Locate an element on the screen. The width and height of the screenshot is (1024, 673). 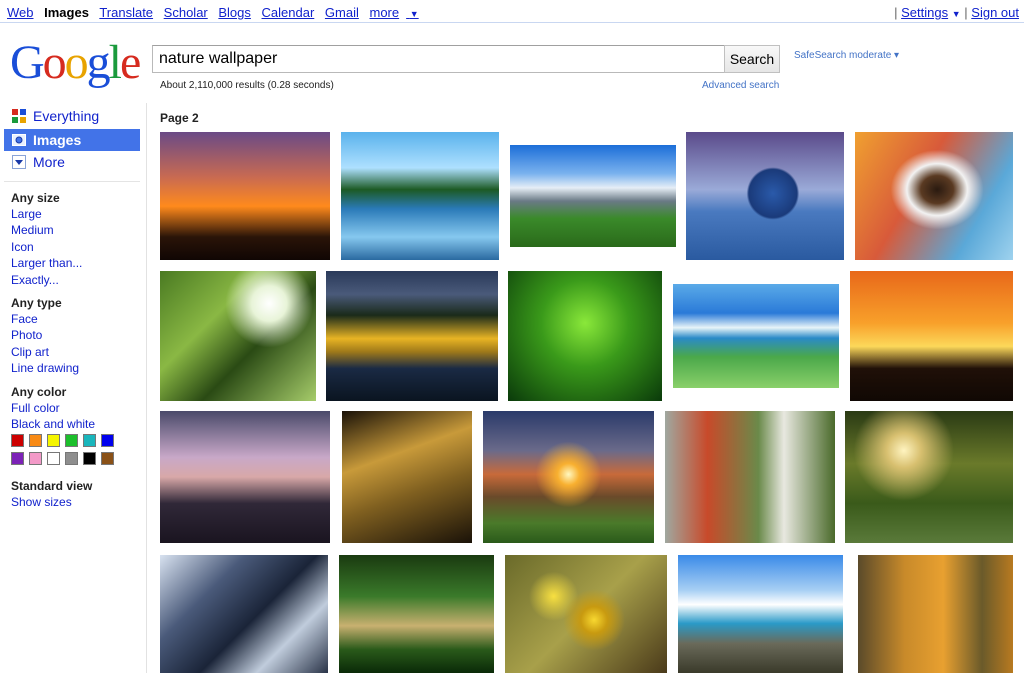
page-label: Page 2 is located at coordinates (179, 118).